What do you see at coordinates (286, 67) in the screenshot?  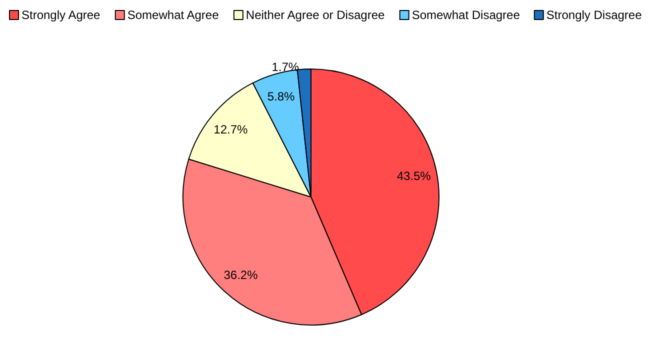 I see `data-label: 1.7%` at bounding box center [286, 67].